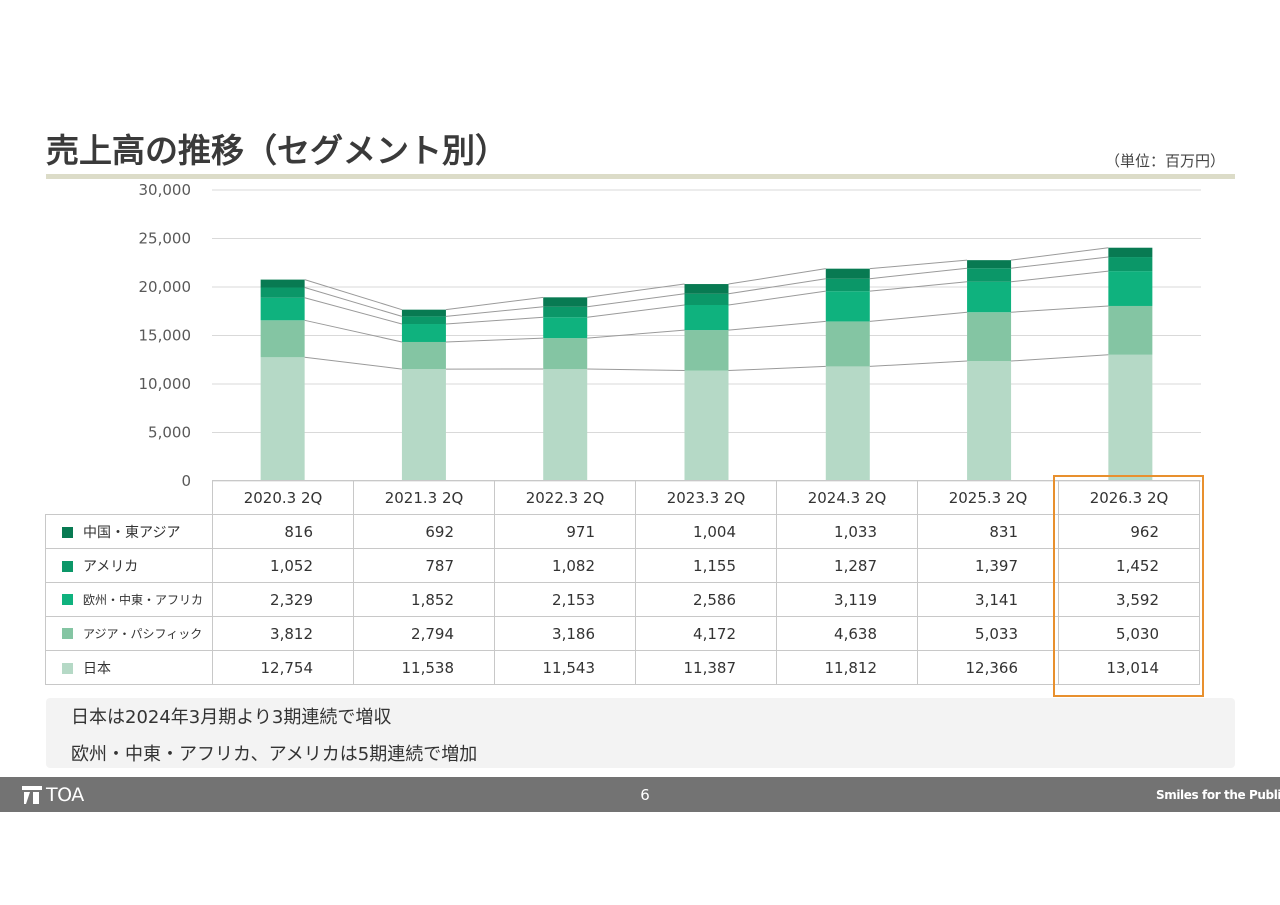  What do you see at coordinates (129, 497) in the screenshot?
I see `table-corner-cell` at bounding box center [129, 497].